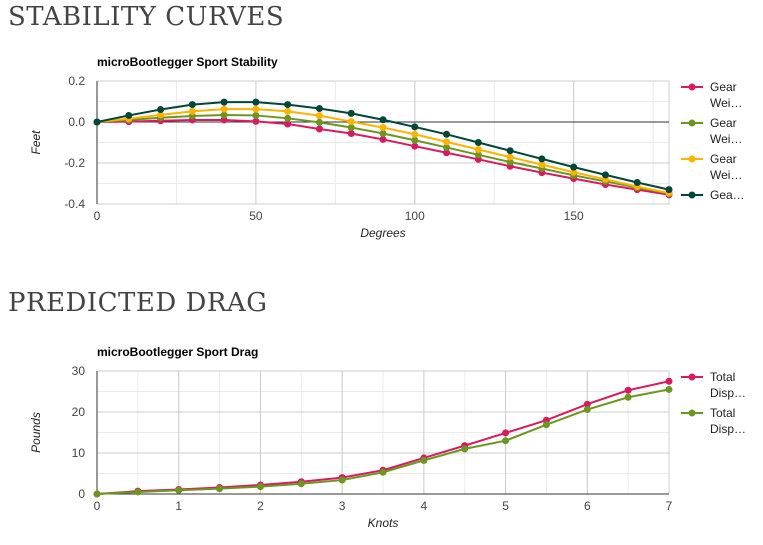 Image resolution: width=763 pixels, height=545 pixels. I want to click on y-tick-label: 0.2, so click(76, 81).